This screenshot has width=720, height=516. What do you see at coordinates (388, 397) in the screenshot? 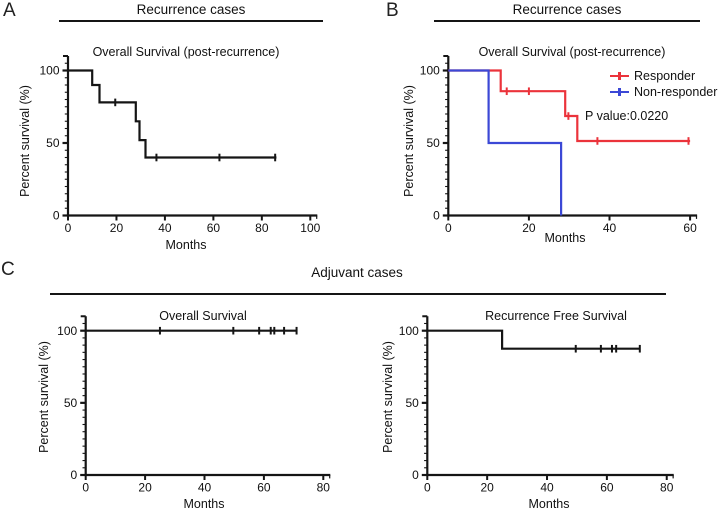
I see `y-axis-label-c-right: Percent survival (%)` at bounding box center [388, 397].